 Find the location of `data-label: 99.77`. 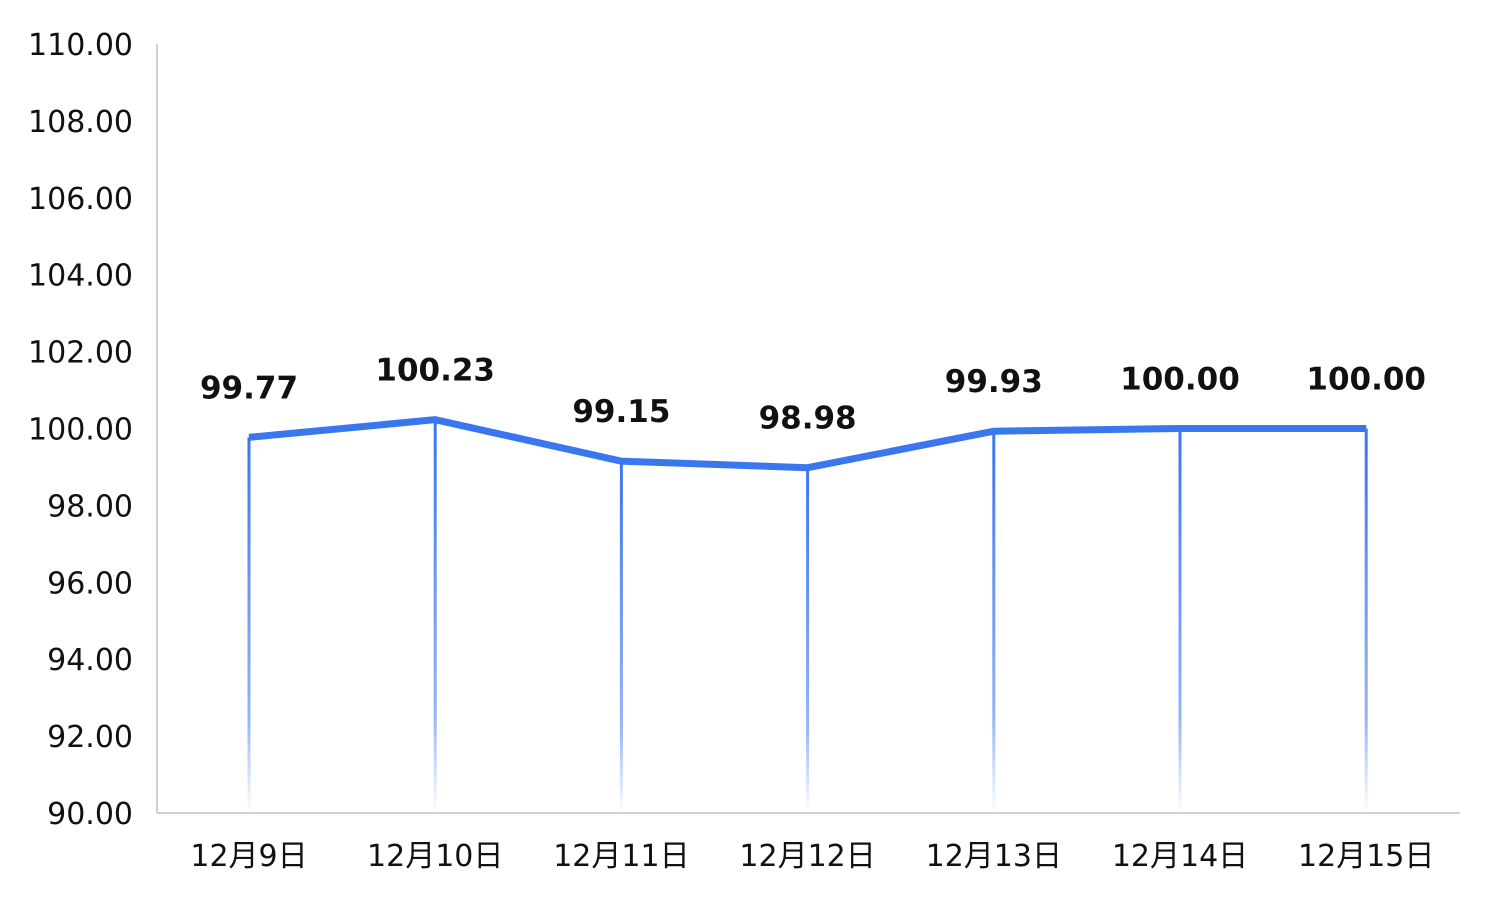

data-label: 99.77 is located at coordinates (249, 388).